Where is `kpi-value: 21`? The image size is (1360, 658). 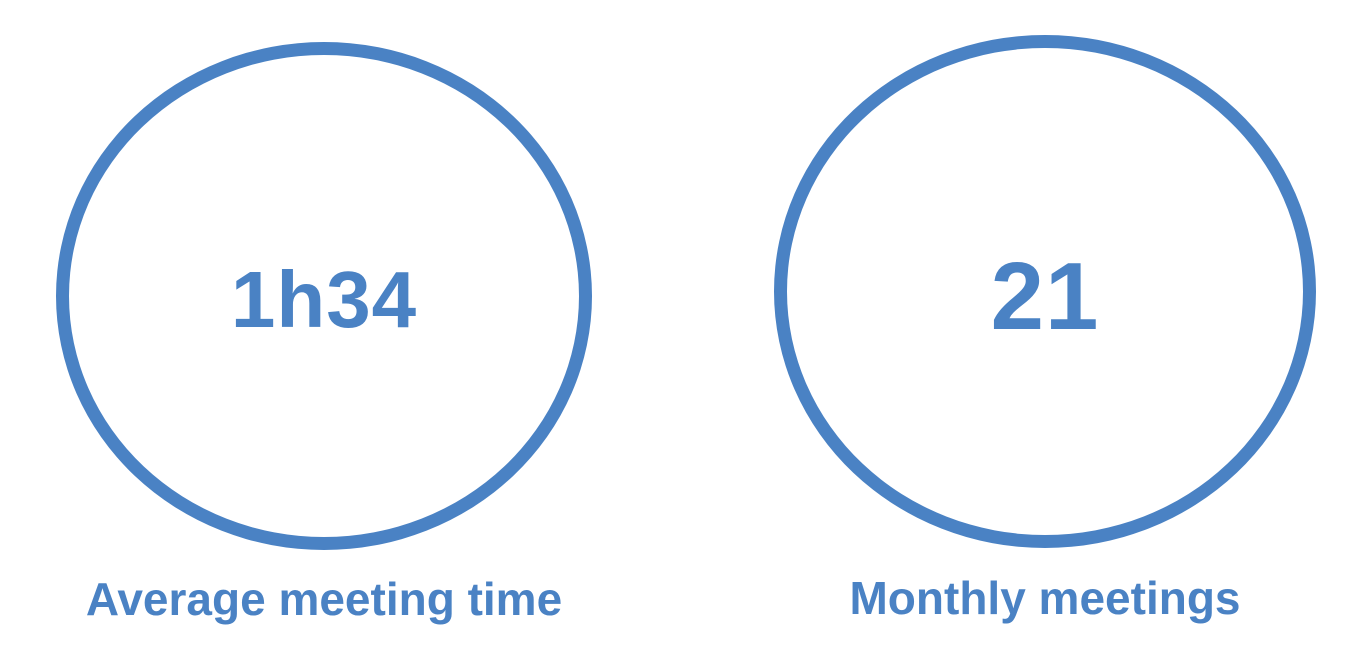
kpi-value: 21 is located at coordinates (1045, 296).